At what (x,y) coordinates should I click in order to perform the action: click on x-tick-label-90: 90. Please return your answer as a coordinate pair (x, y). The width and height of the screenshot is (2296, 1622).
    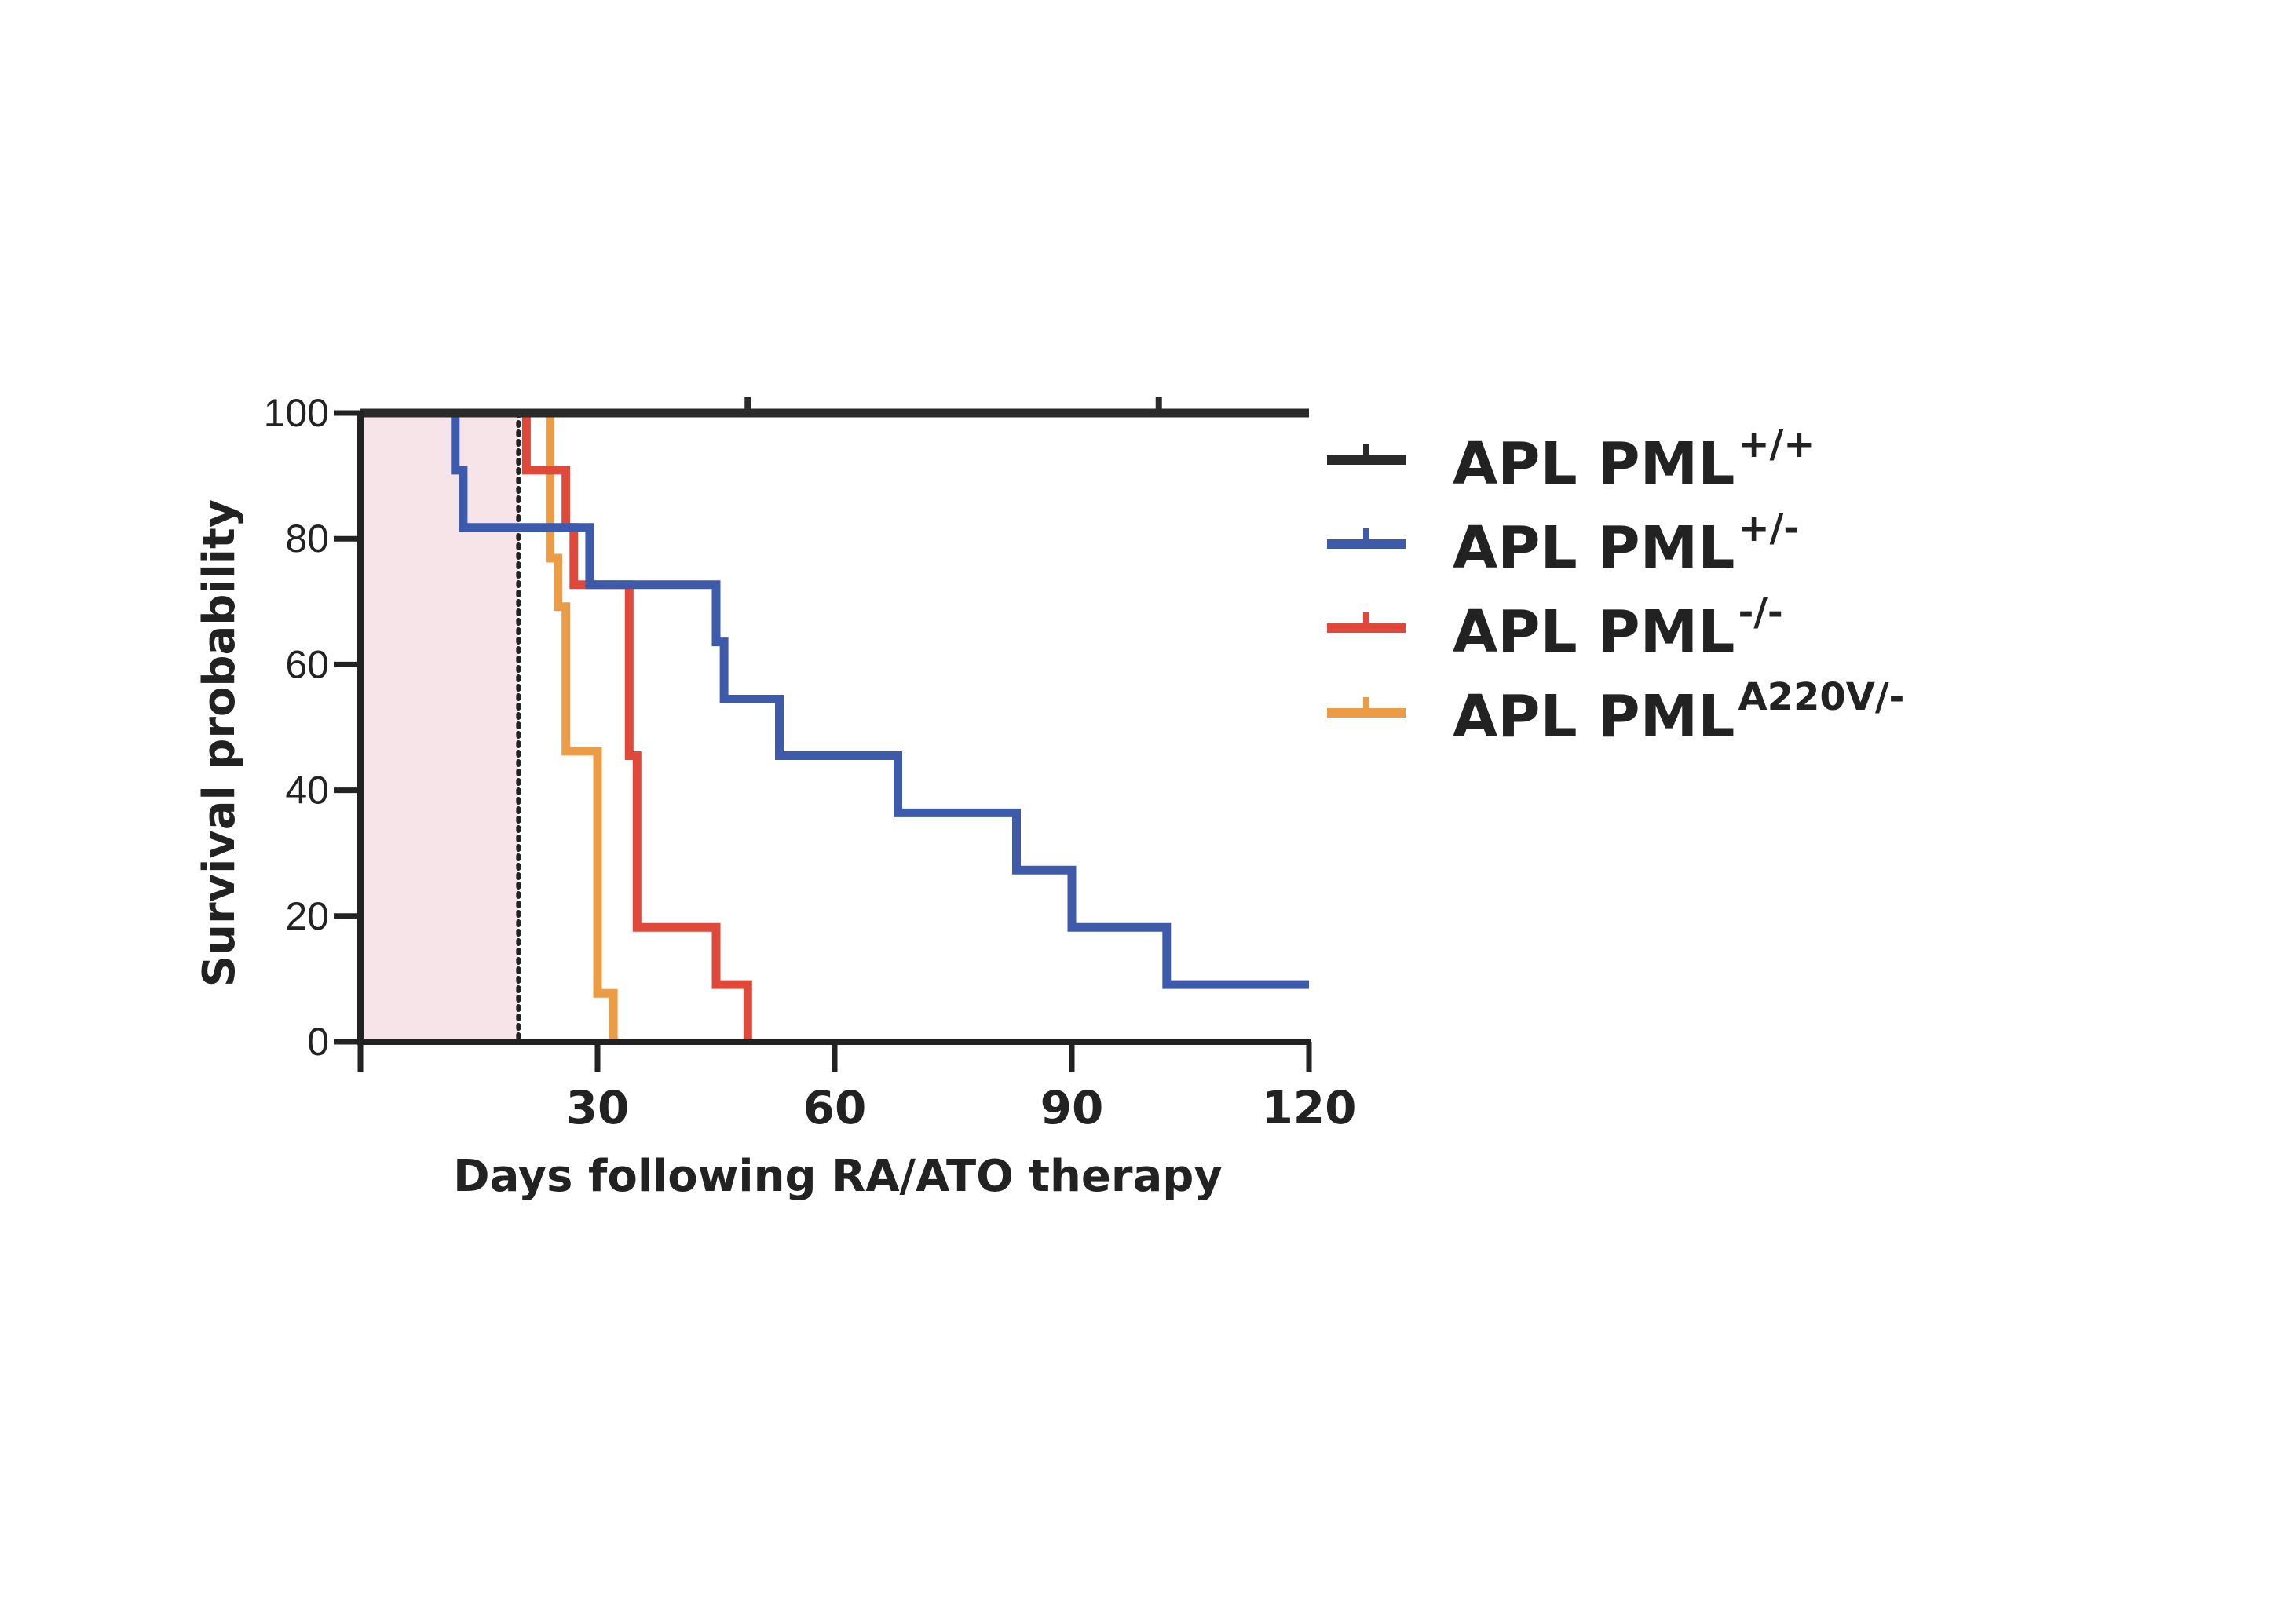
    Looking at the image, I should click on (1072, 1107).